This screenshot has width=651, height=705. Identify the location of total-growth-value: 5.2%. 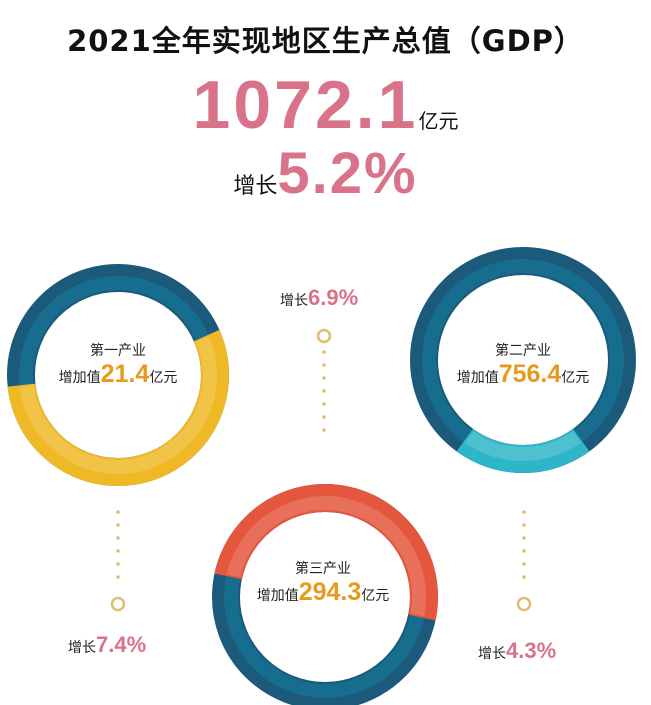
(347, 173).